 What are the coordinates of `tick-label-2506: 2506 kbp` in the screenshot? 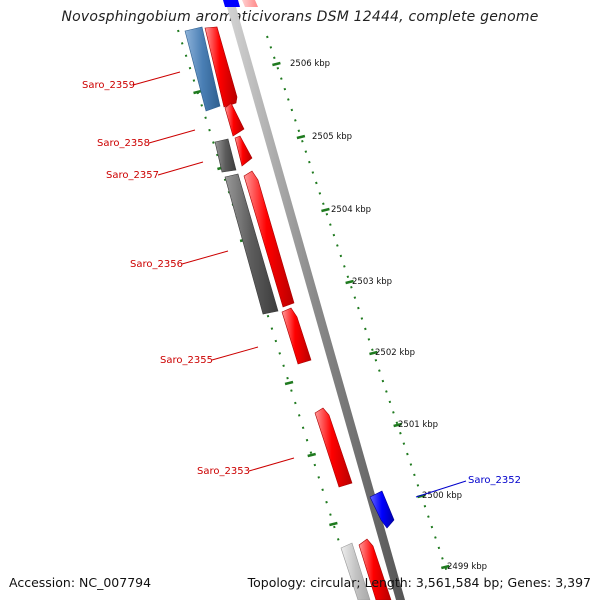 It's located at (310, 64).